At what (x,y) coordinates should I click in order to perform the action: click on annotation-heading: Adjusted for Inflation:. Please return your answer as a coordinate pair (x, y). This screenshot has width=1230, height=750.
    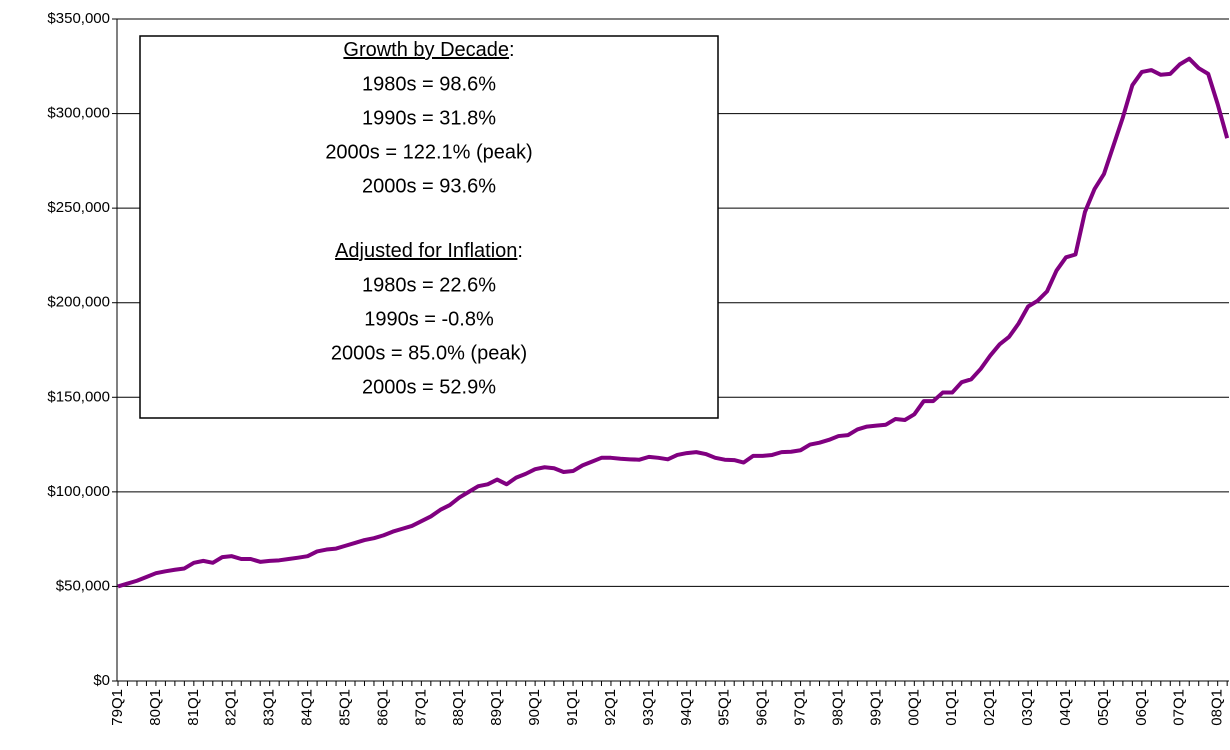
    Looking at the image, I should click on (429, 251).